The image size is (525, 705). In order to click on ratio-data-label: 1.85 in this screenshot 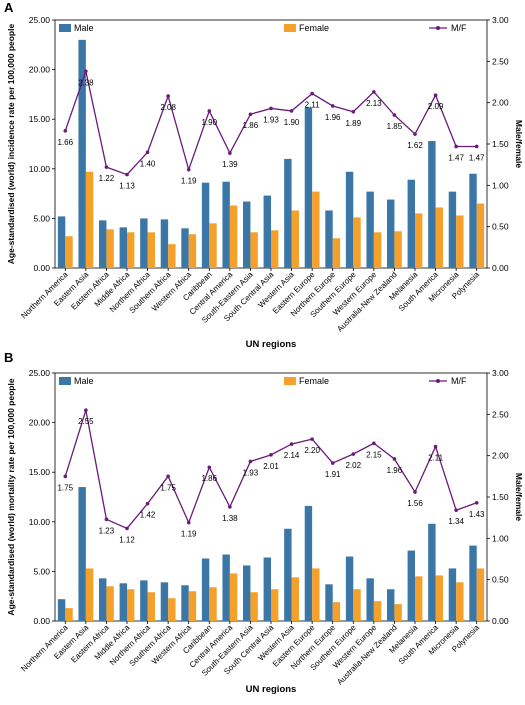, I will do `click(395, 126)`.